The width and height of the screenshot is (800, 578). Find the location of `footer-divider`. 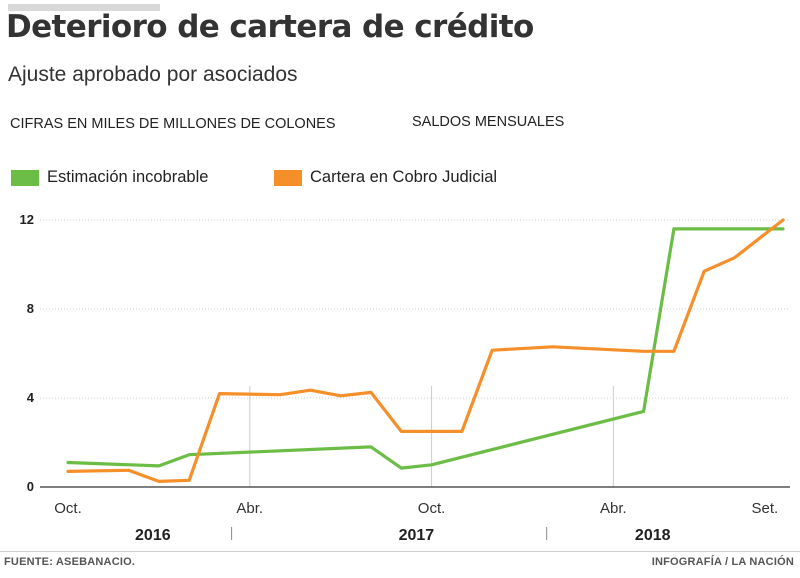

footer-divider is located at coordinates (400, 551).